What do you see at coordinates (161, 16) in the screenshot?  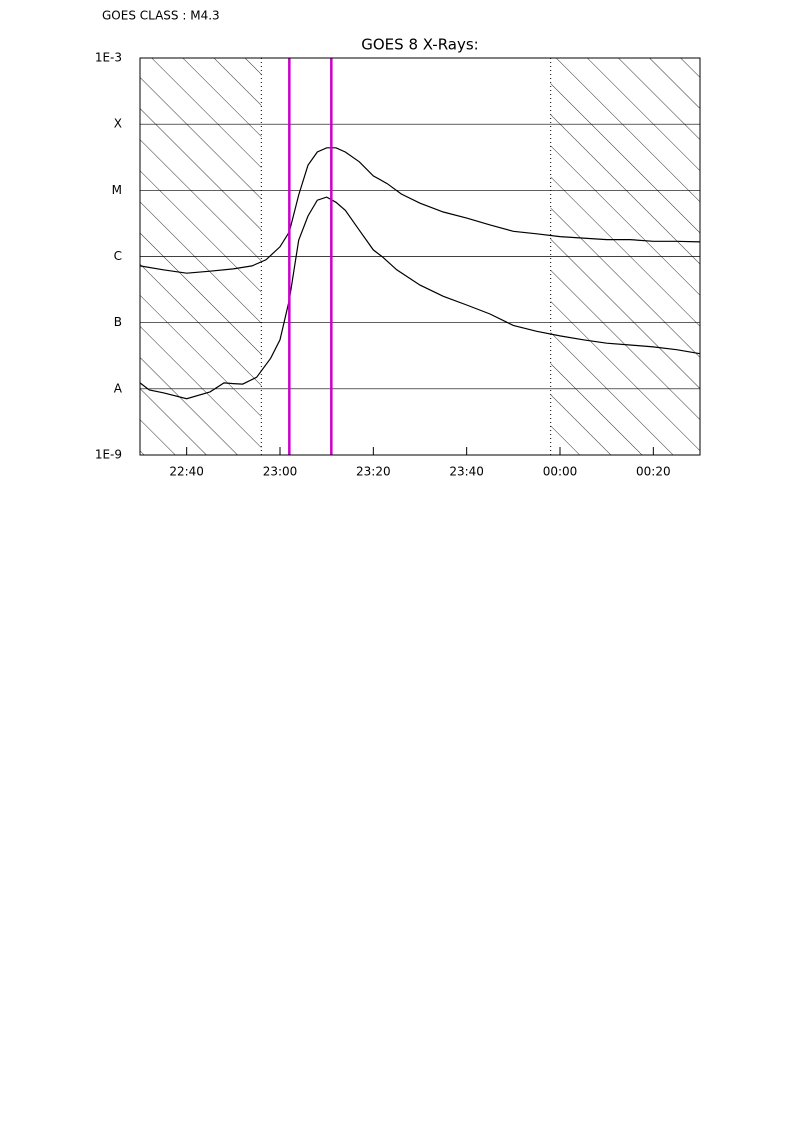 I see `goes-class: GOES CLASS : M4.3` at bounding box center [161, 16].